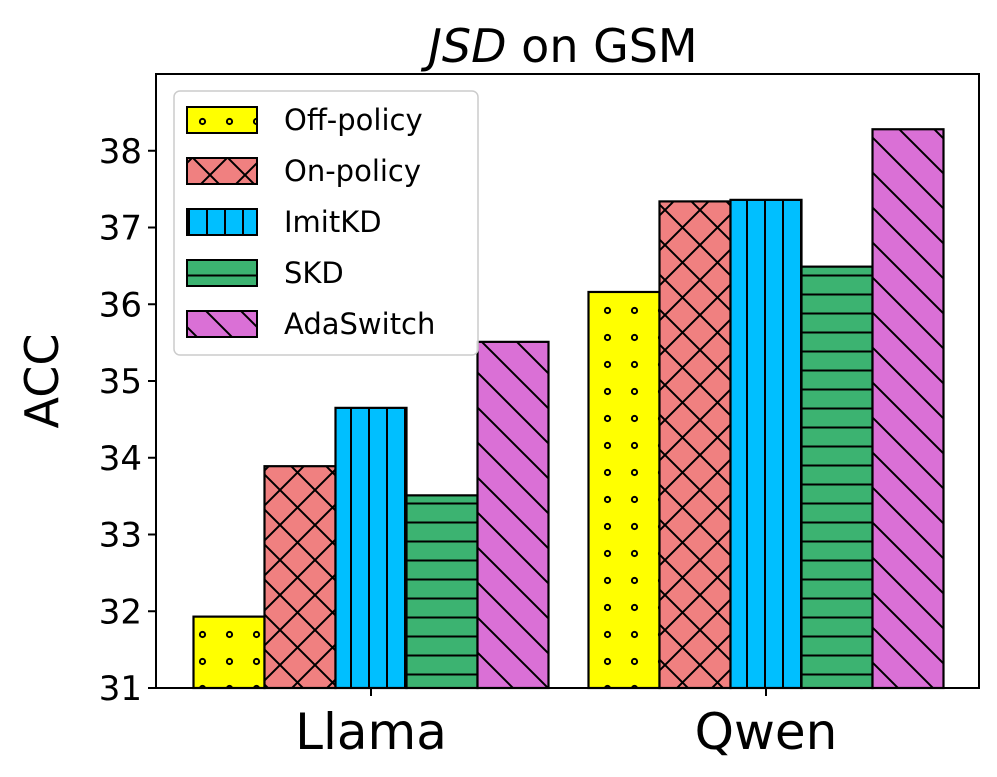 This screenshot has height=777, width=997. Describe the element at coordinates (513, 515) in the screenshot. I see `bar-llama-adaswitch` at that location.